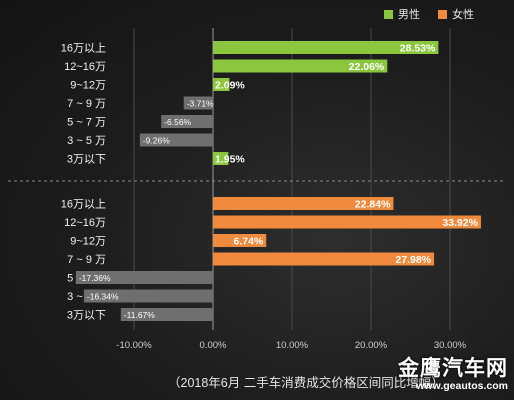 The image size is (514, 400). Describe the element at coordinates (230, 160) in the screenshot. I see `data-label: 1.95%` at that location.